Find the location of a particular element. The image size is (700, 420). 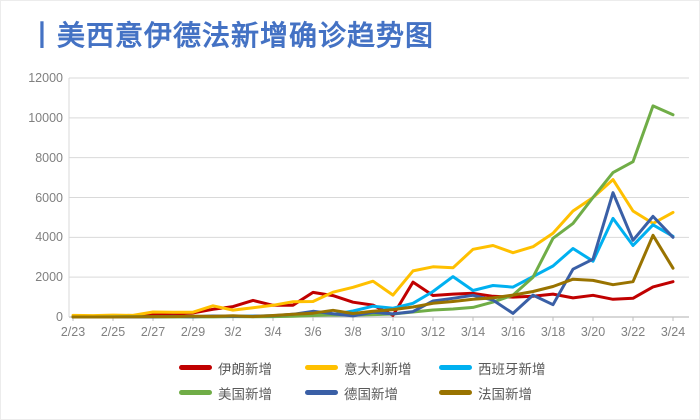

legend-item: 西班牙新增 is located at coordinates (514, 367).